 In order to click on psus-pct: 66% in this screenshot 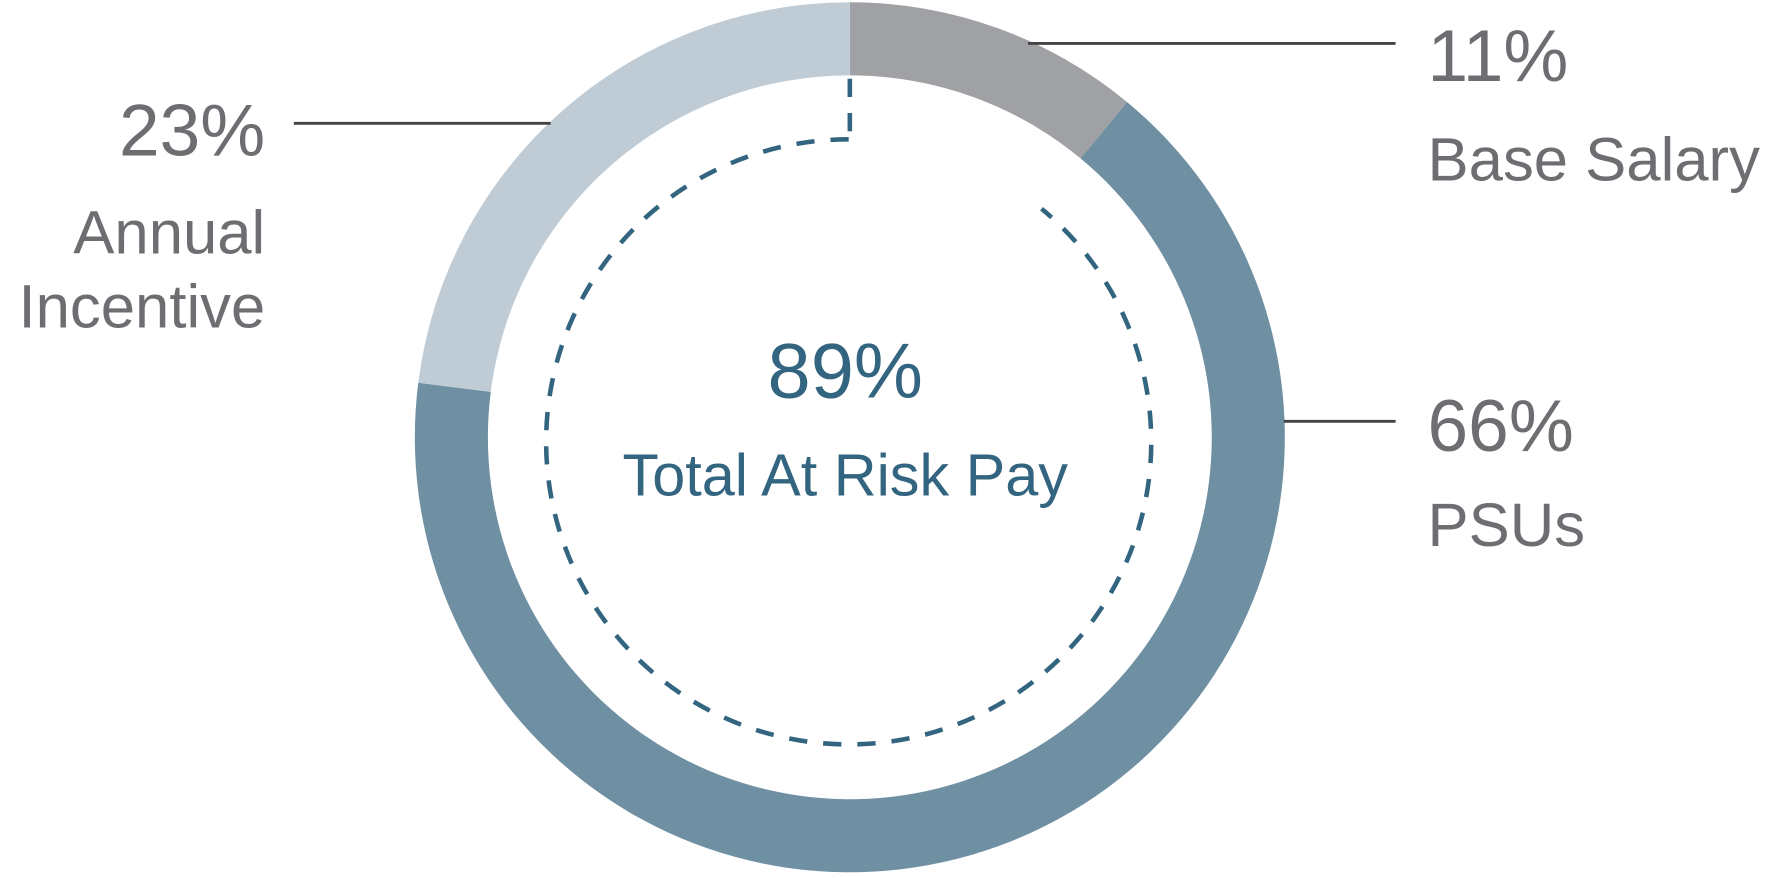, I will do `click(1501, 426)`.